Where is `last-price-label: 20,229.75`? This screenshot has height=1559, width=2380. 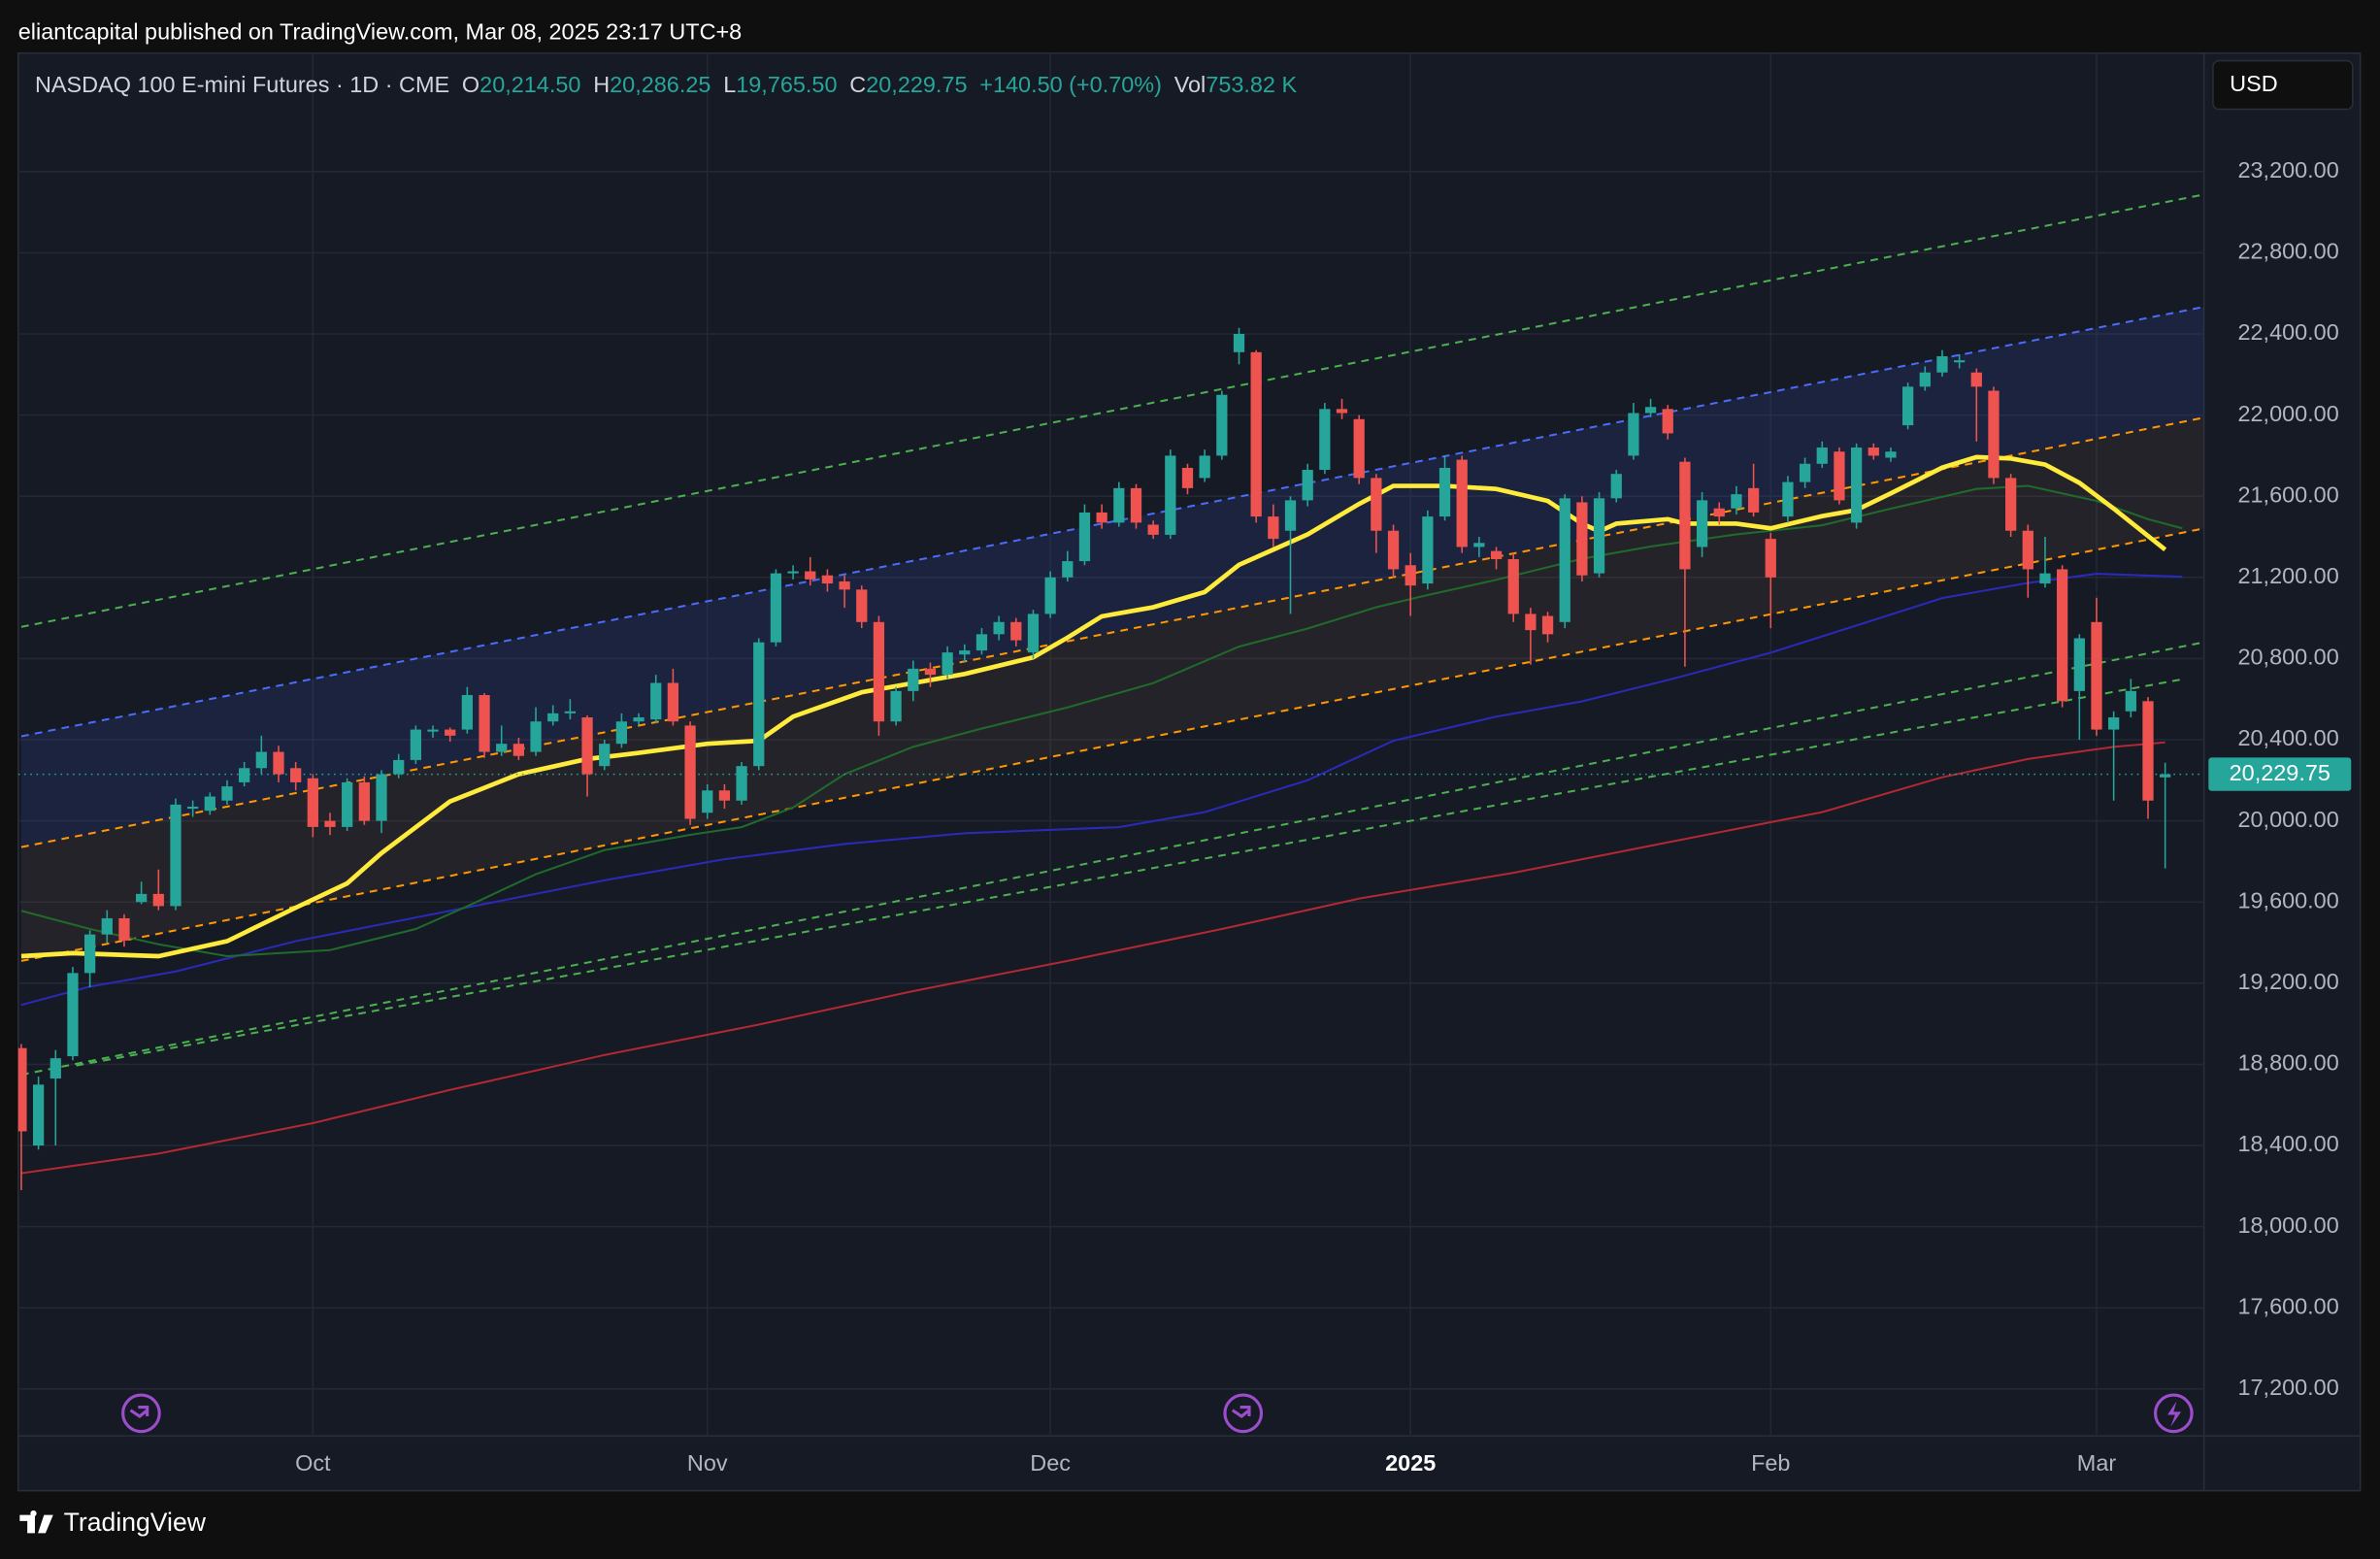
last-price-label: 20,229.75 is located at coordinates (2280, 772).